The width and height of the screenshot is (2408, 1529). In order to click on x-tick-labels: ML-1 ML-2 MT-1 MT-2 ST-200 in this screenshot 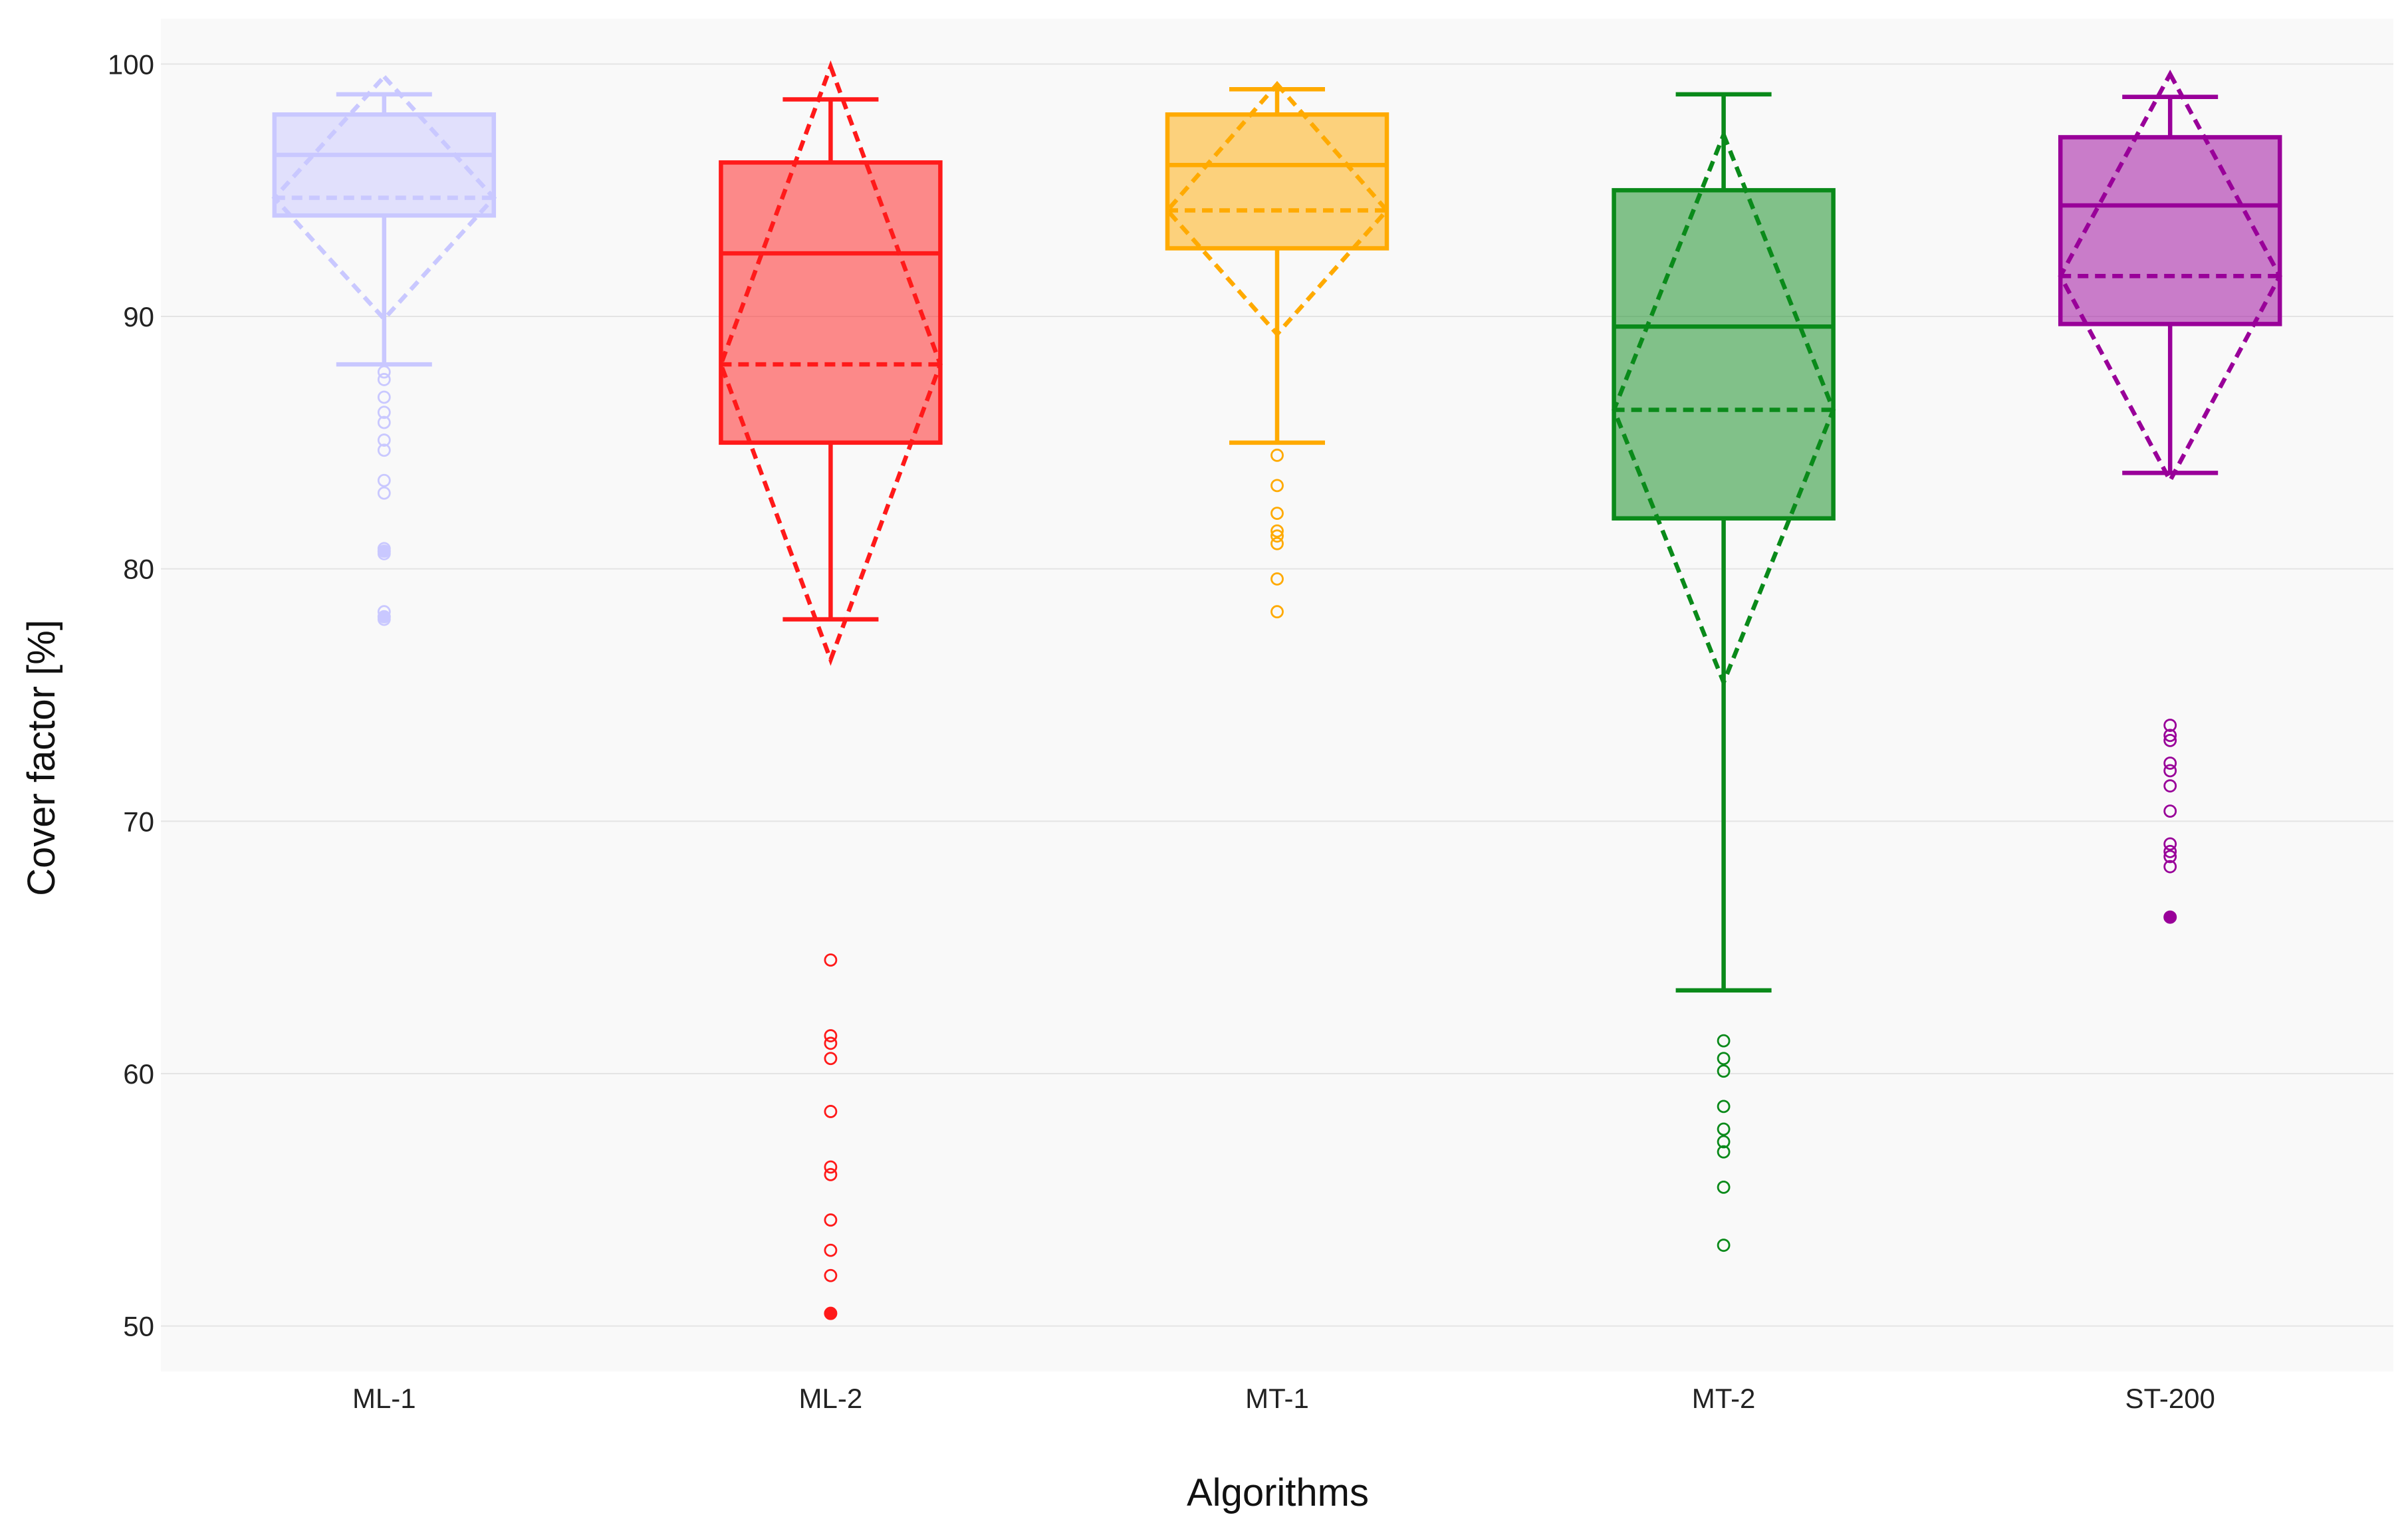, I will do `click(1283, 1398)`.